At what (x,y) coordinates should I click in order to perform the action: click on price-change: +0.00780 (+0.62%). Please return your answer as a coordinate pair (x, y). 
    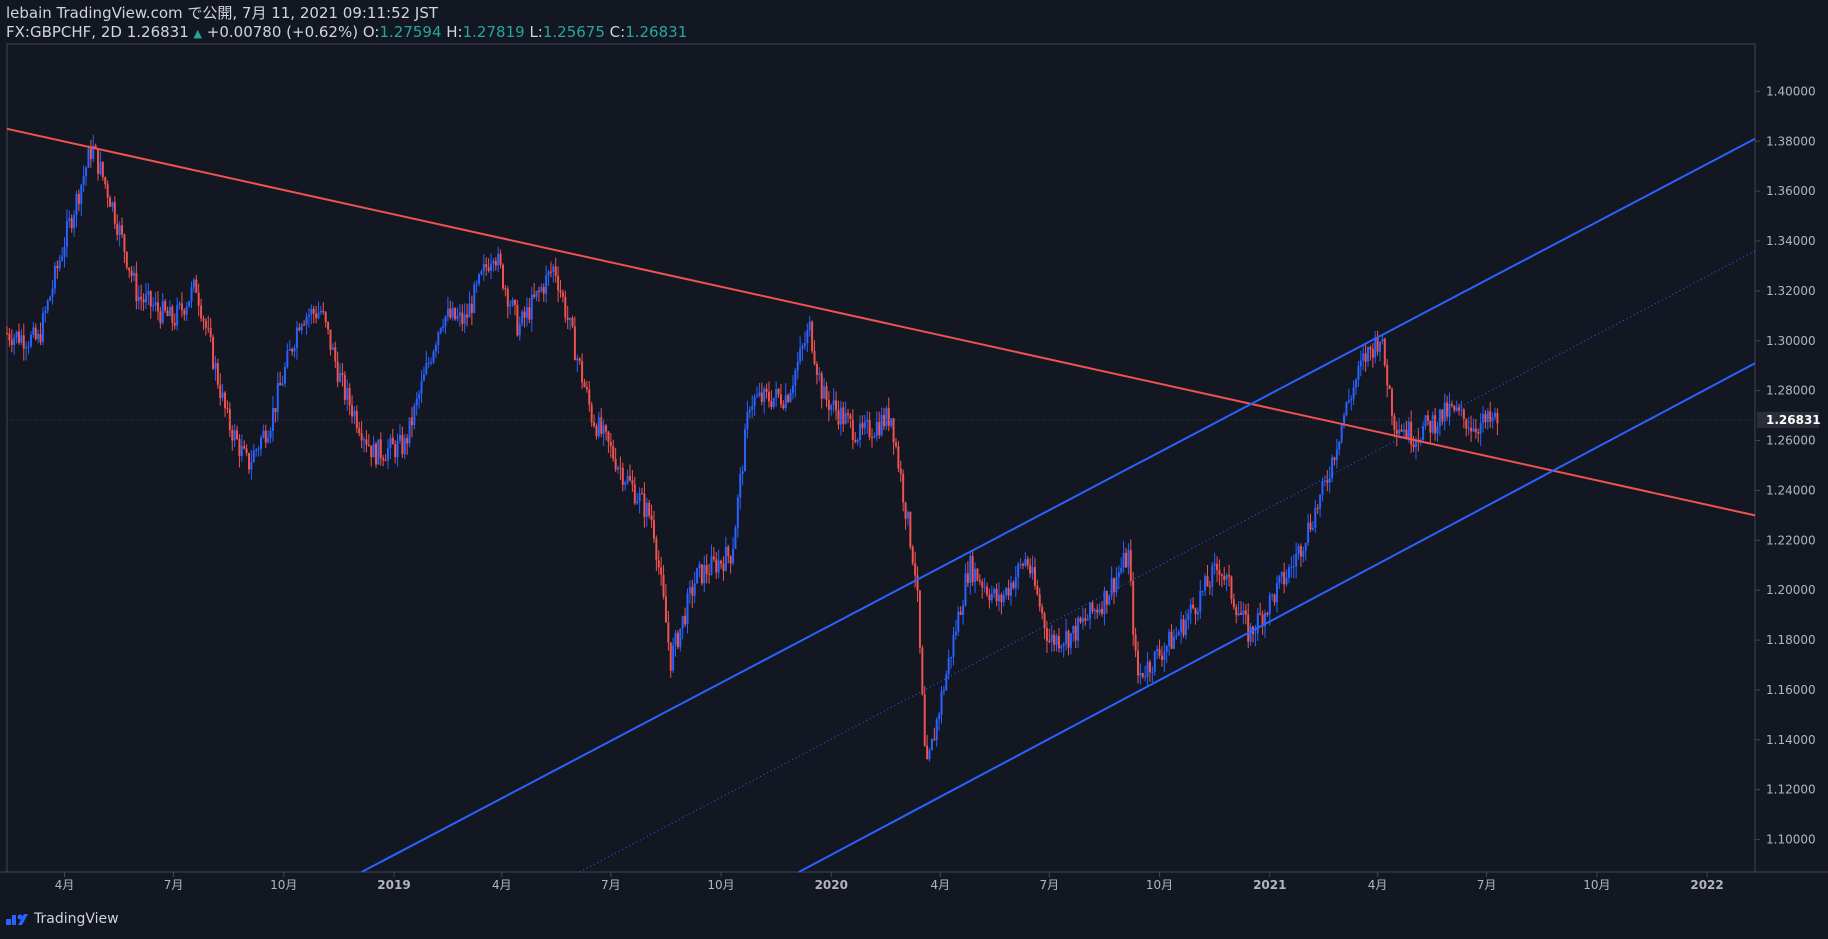
    Looking at the image, I should click on (282, 32).